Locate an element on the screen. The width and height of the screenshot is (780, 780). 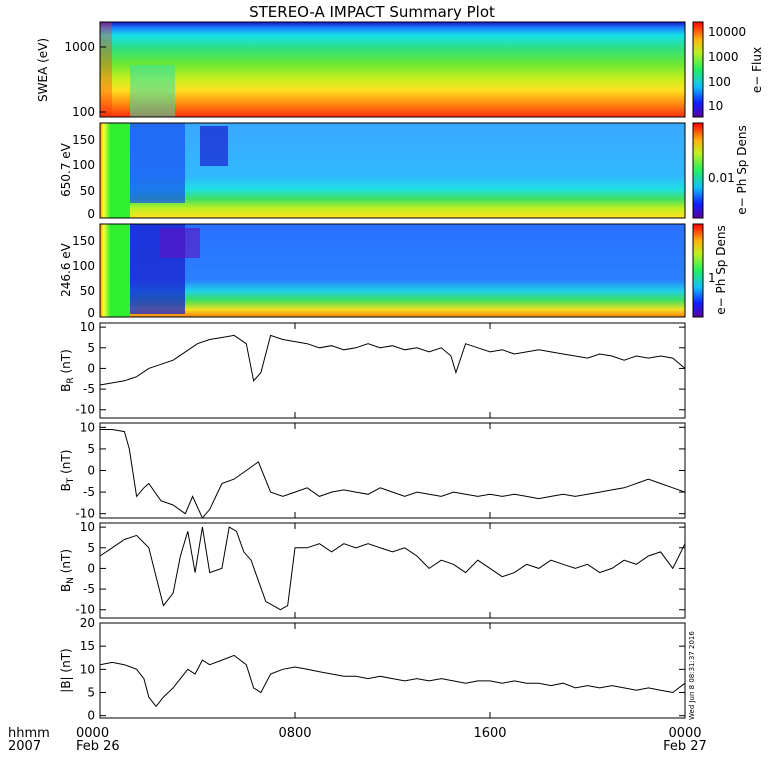
bmag-frame is located at coordinates (392, 670).